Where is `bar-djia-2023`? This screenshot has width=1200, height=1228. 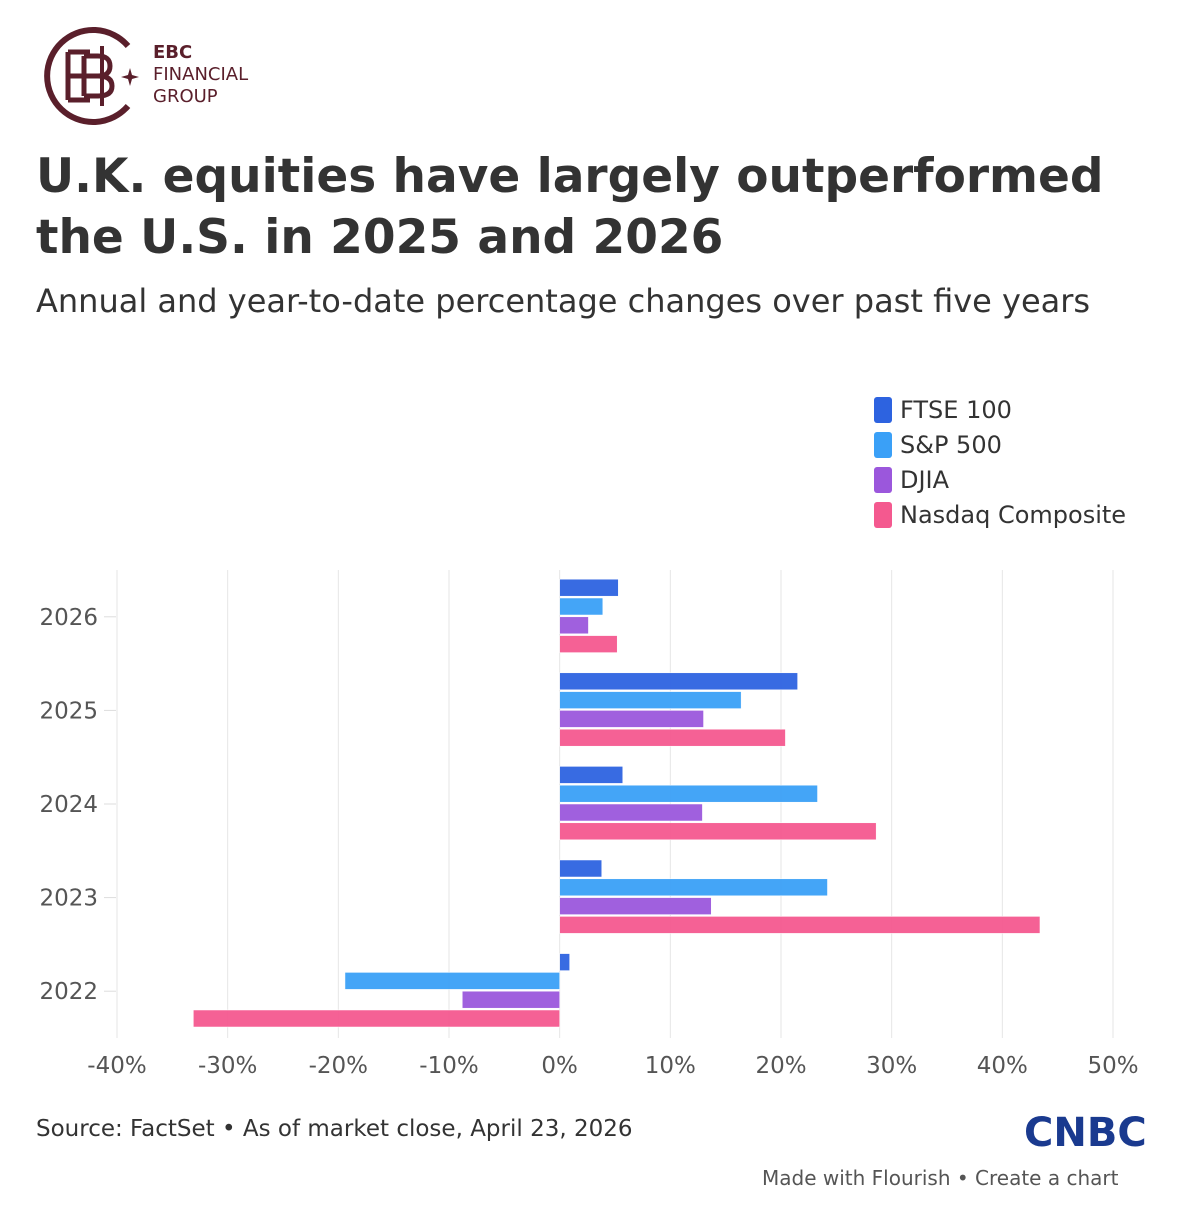
bar-djia-2023 is located at coordinates (635, 906).